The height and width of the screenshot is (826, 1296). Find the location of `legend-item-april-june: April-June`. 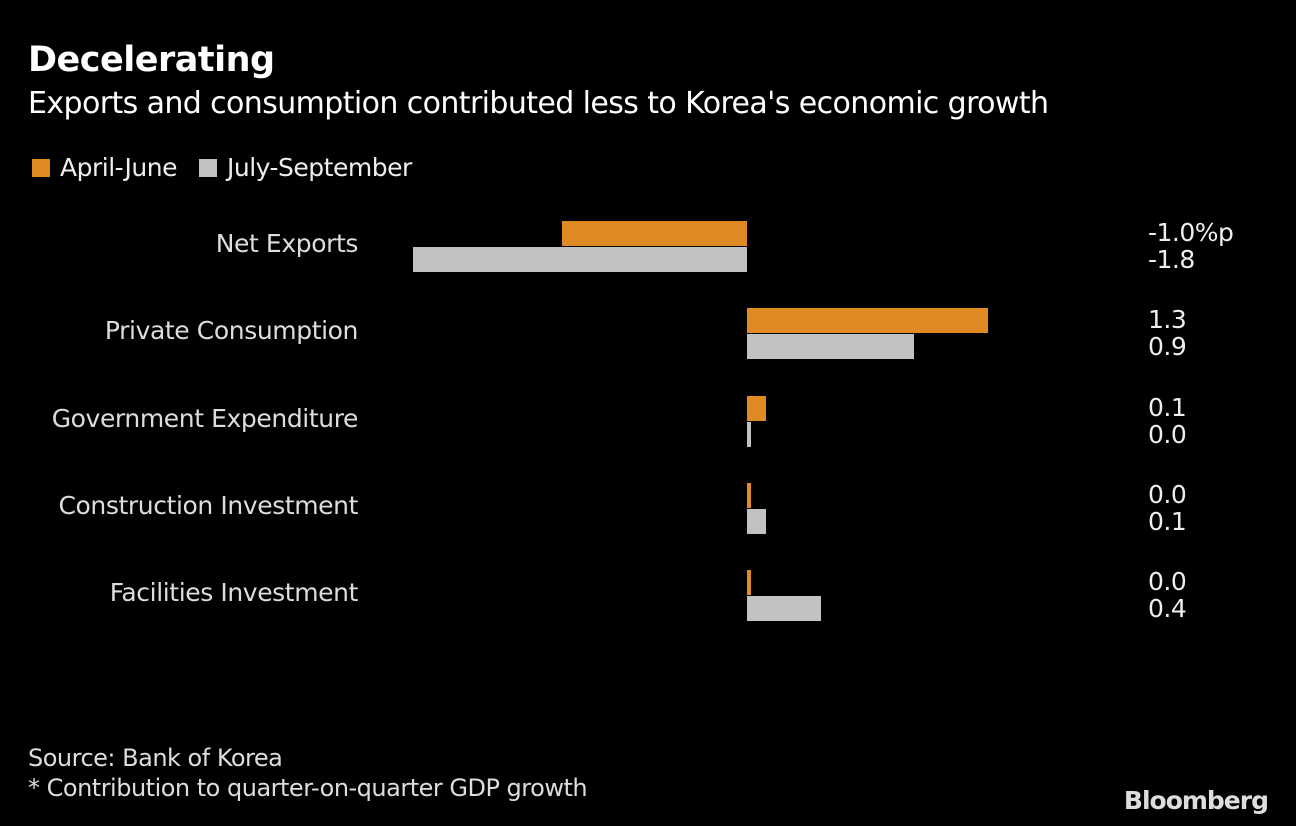

legend-item-april-june: April-June is located at coordinates (105, 167).